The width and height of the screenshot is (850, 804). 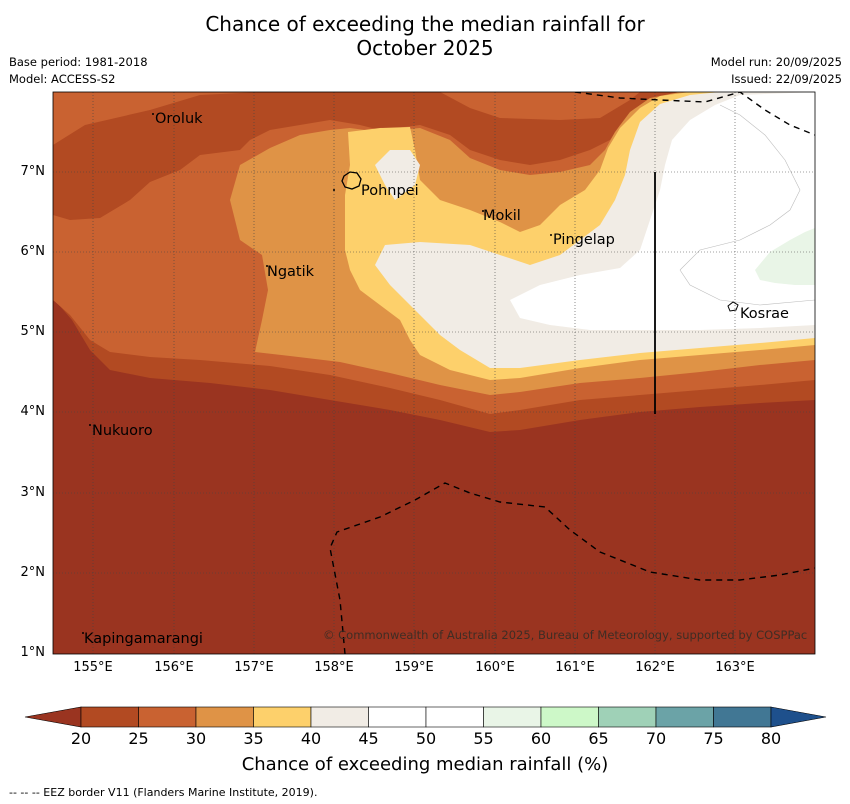 I want to click on model-name: Model: ACCESS-S2, so click(x=62, y=79).